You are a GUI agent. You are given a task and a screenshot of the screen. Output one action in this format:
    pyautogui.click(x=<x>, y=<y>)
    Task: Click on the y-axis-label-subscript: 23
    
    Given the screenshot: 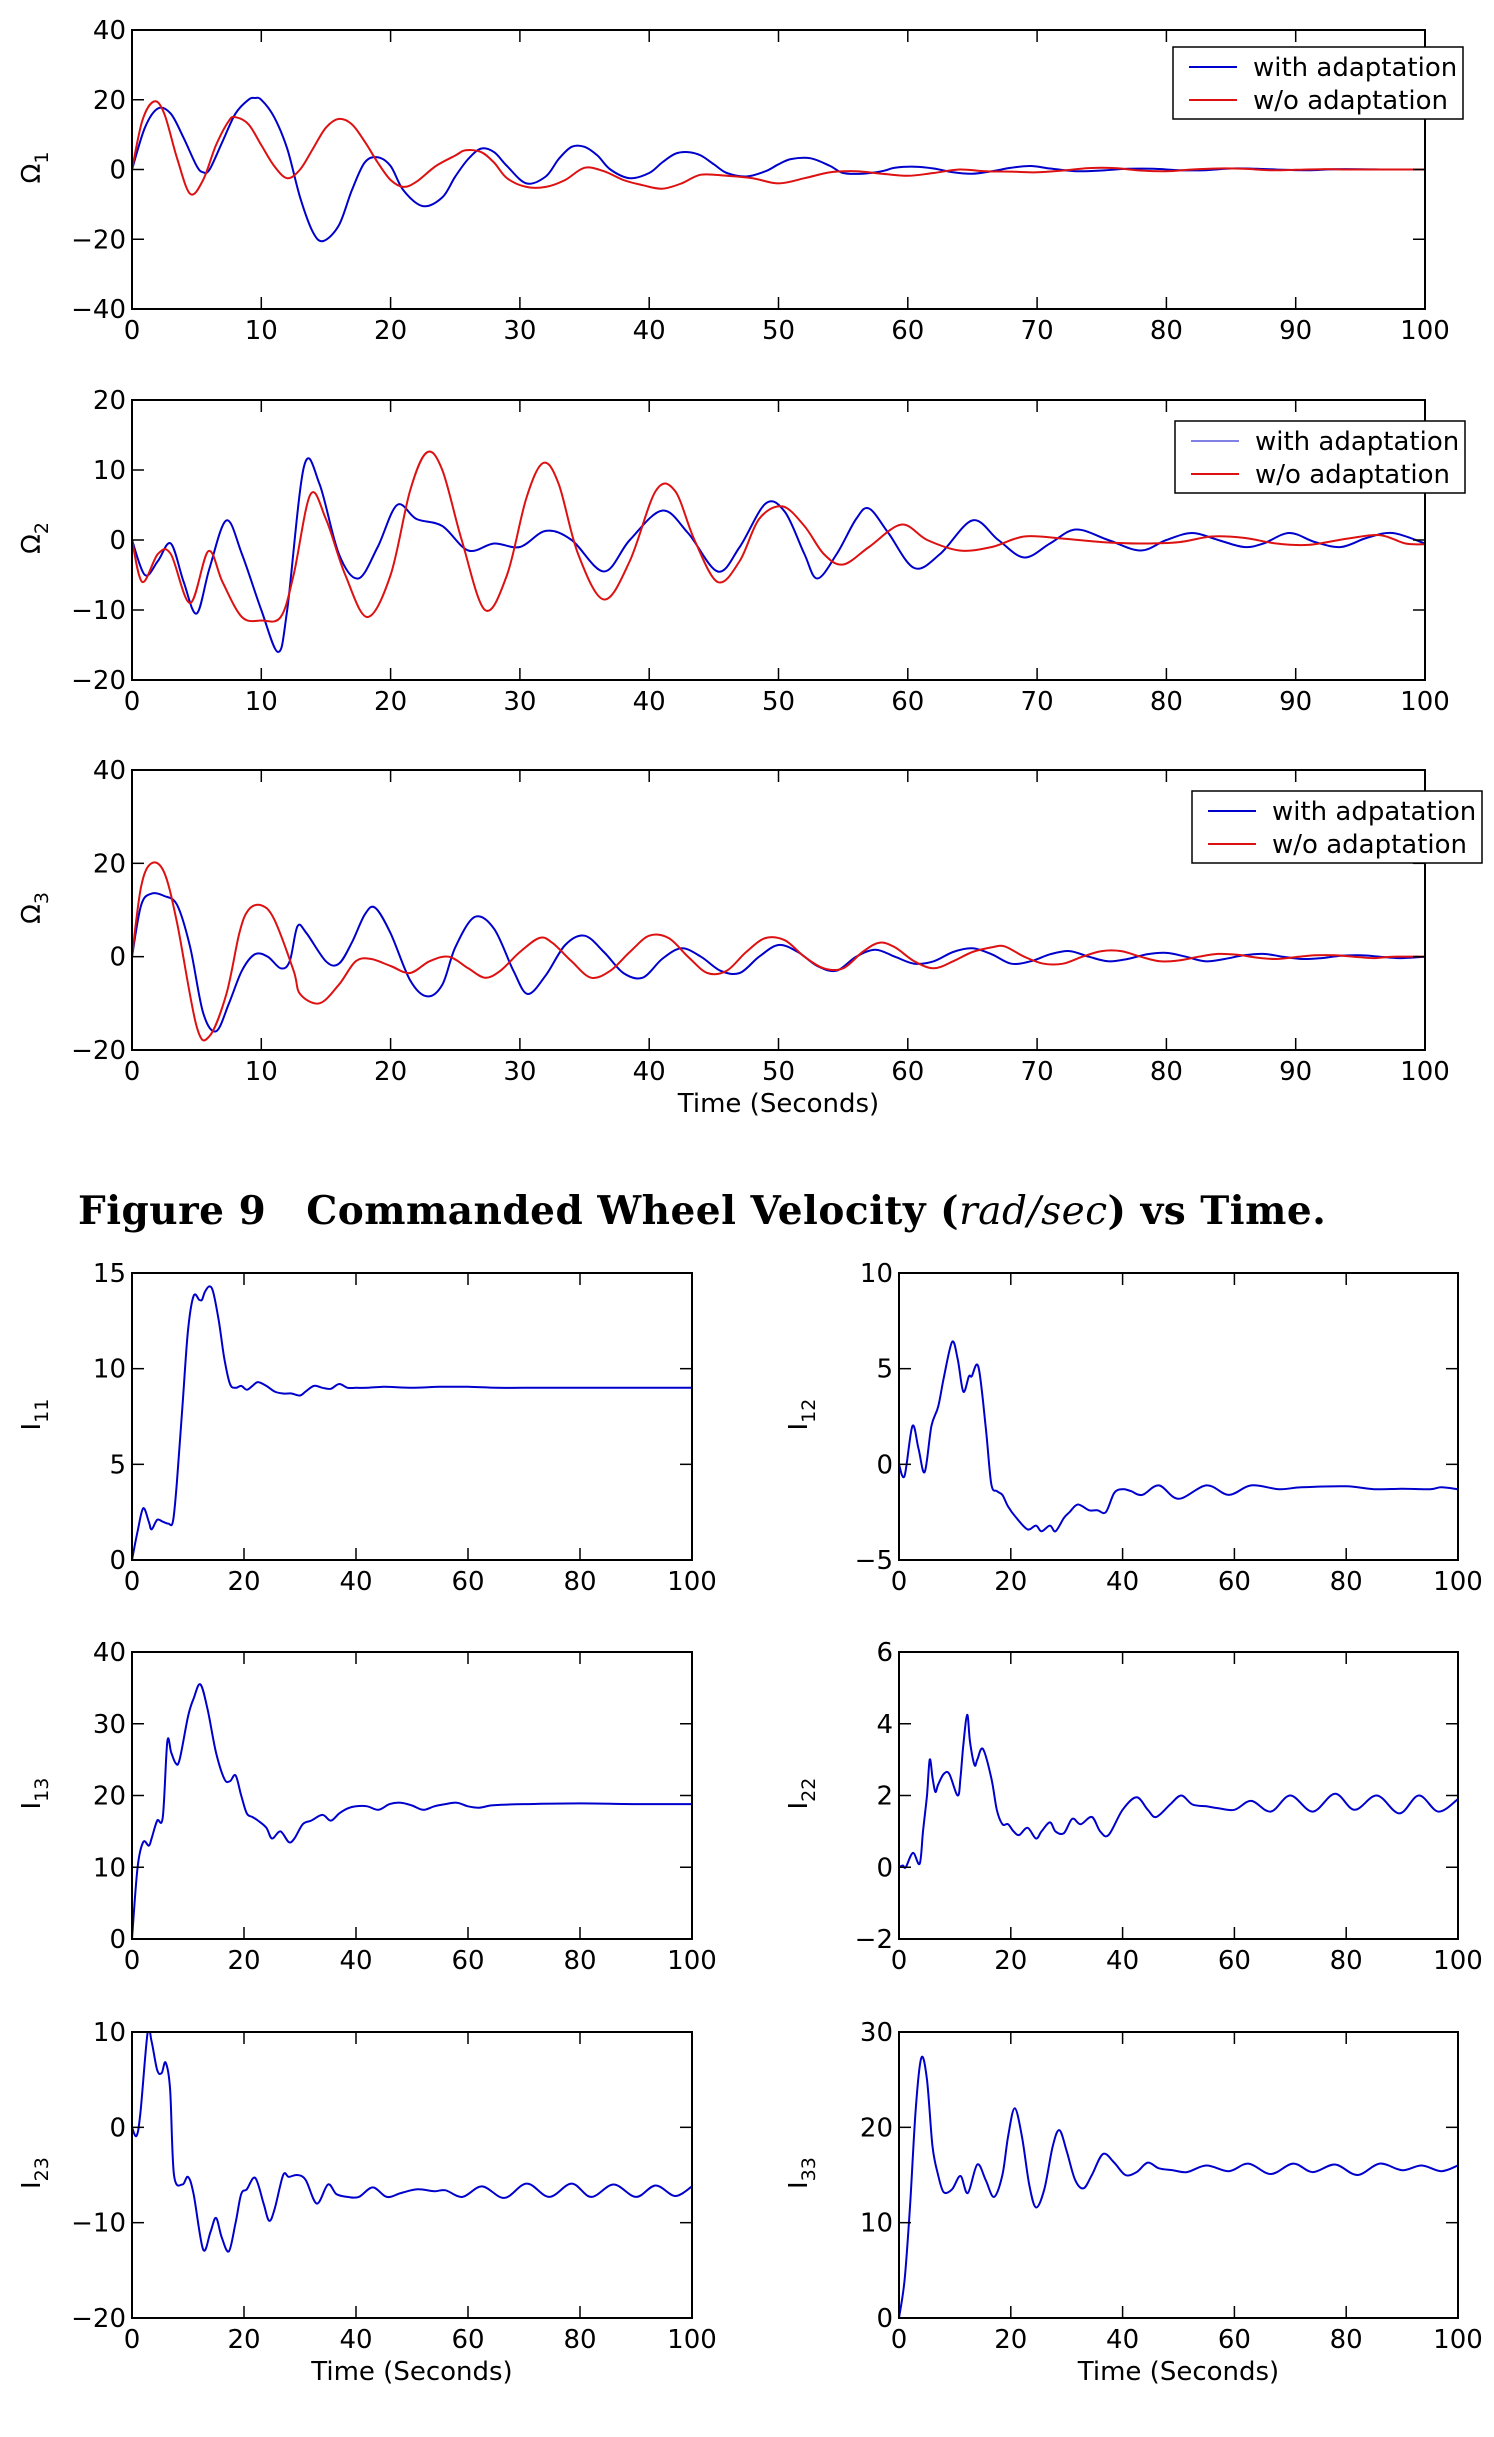 What is the action you would take?
    pyautogui.click(x=42, y=2169)
    